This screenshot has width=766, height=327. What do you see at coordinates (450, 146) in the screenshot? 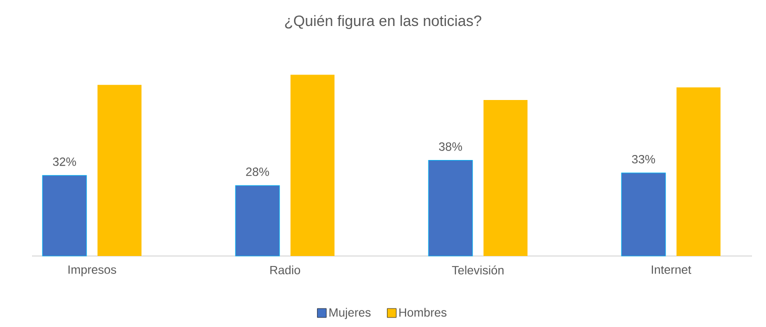
I see `data-label: 38%` at bounding box center [450, 146].